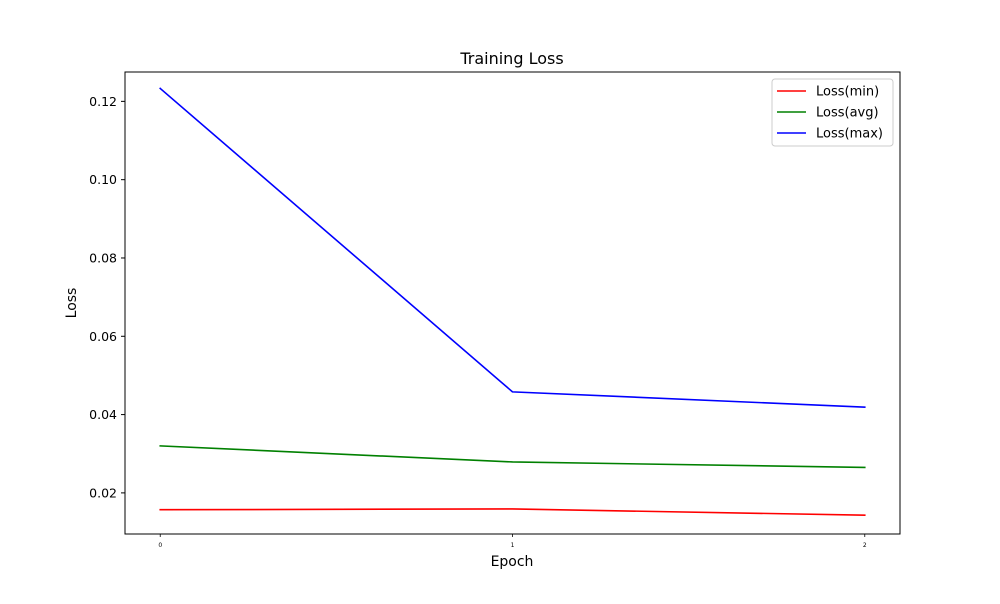 This screenshot has width=1000, height=604. I want to click on y-axis: 0.02 0.04 0.06 0.08 0.10 0.12, so click(107, 297).